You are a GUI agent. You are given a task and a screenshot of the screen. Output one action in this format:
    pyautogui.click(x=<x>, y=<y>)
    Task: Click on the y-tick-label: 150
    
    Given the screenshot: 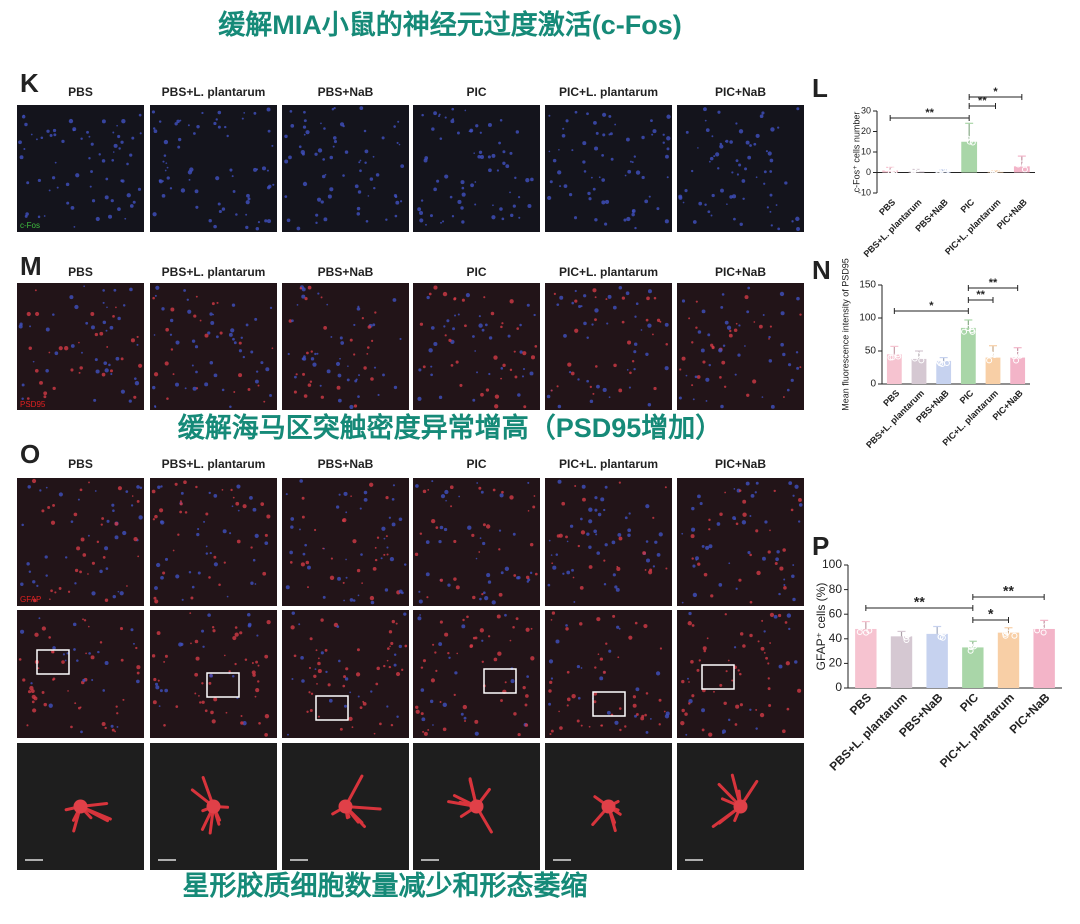 What is the action you would take?
    pyautogui.click(x=867, y=285)
    